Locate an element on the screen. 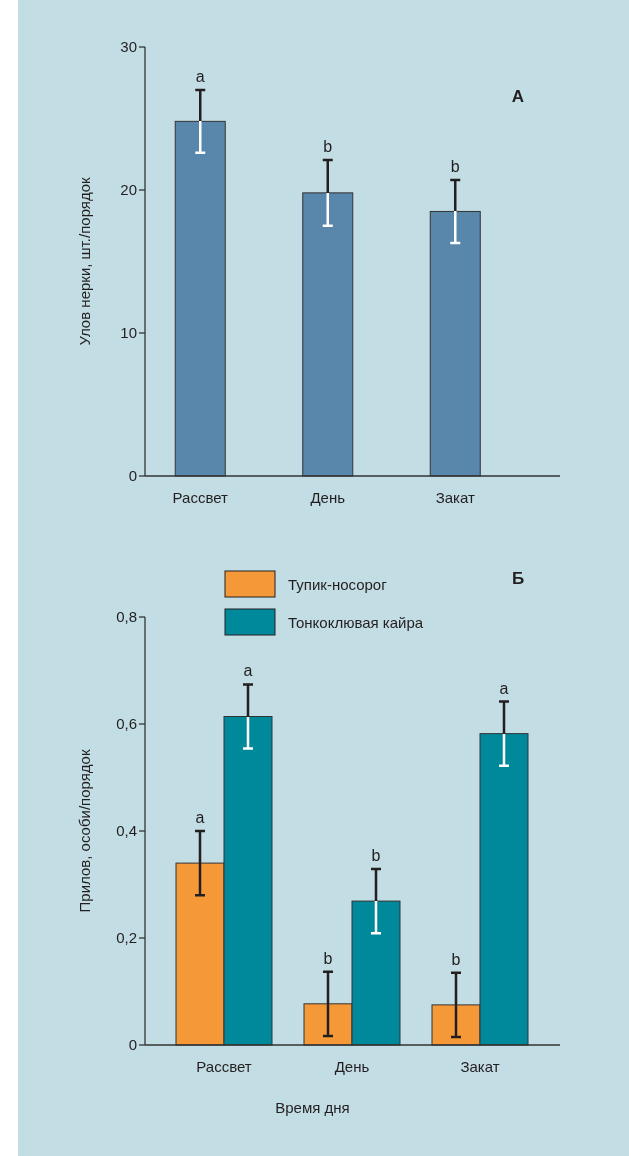 The height and width of the screenshot is (1156, 629). y-tick-label: 0,6 is located at coordinates (126, 724).